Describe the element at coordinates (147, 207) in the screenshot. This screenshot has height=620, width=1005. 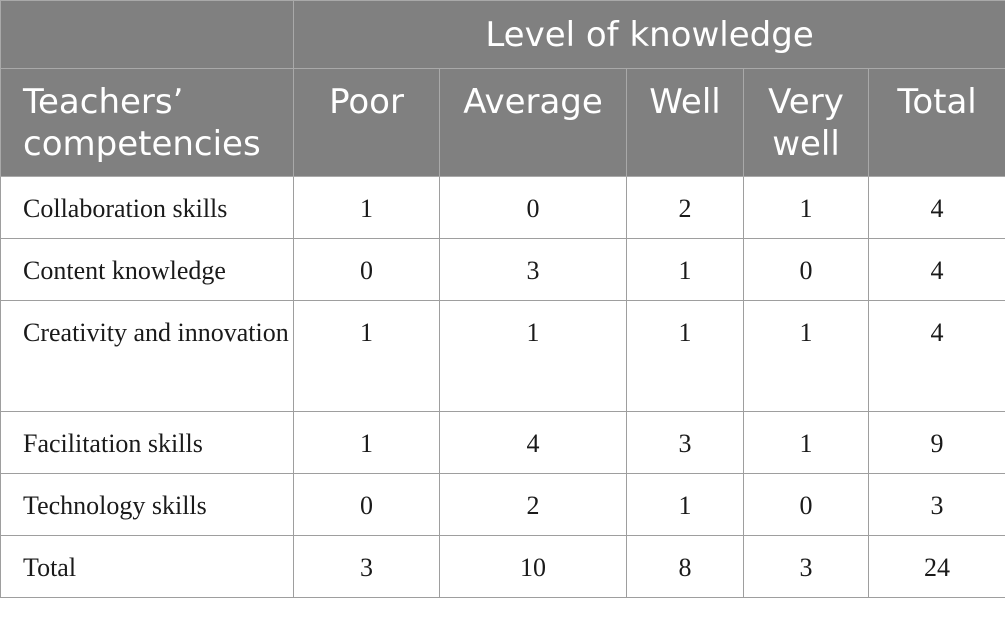
I see `row-label: Collaboration skills` at that location.